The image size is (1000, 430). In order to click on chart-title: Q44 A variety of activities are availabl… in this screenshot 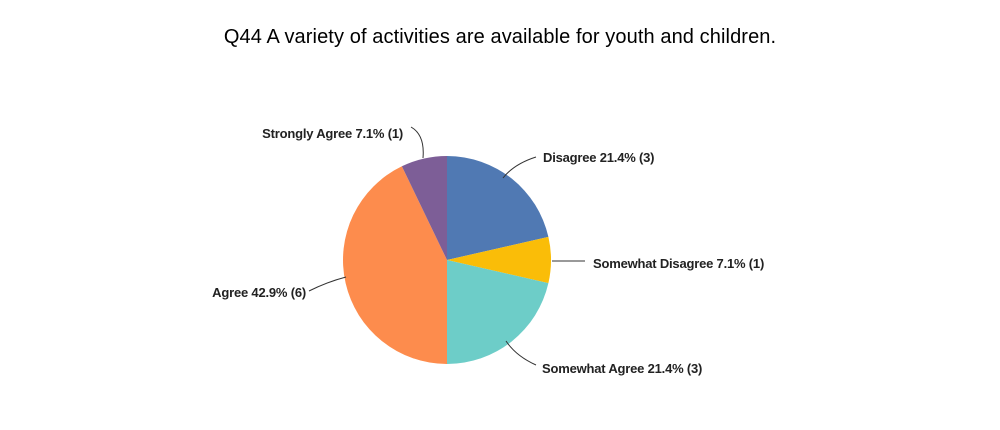, I will do `click(500, 37)`.